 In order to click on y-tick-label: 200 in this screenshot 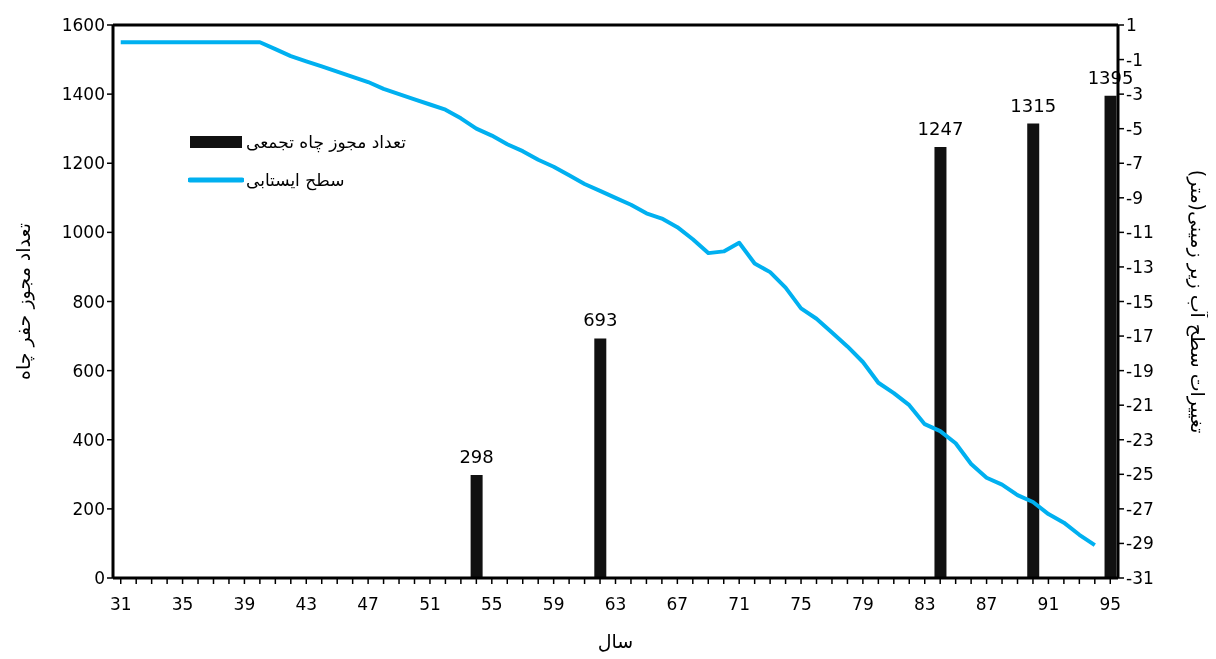, I will do `click(88, 508)`.